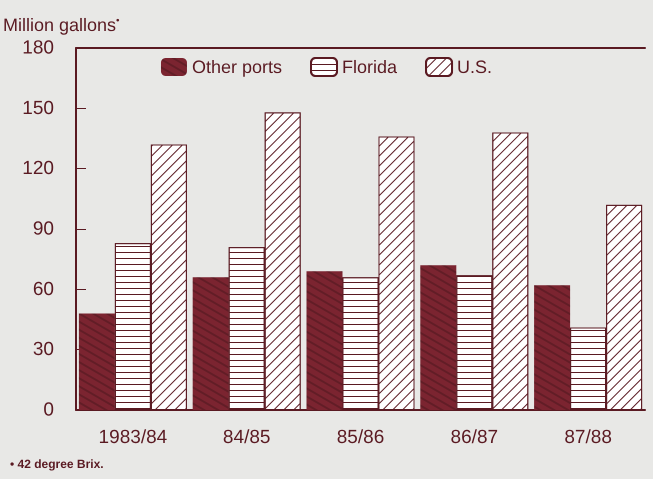  I want to click on y-tick-label: 60, so click(43, 289).